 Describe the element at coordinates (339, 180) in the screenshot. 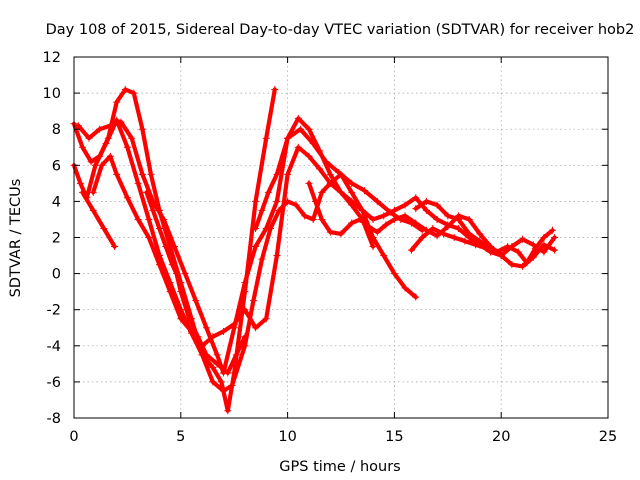

I see `series-sat-g` at that location.